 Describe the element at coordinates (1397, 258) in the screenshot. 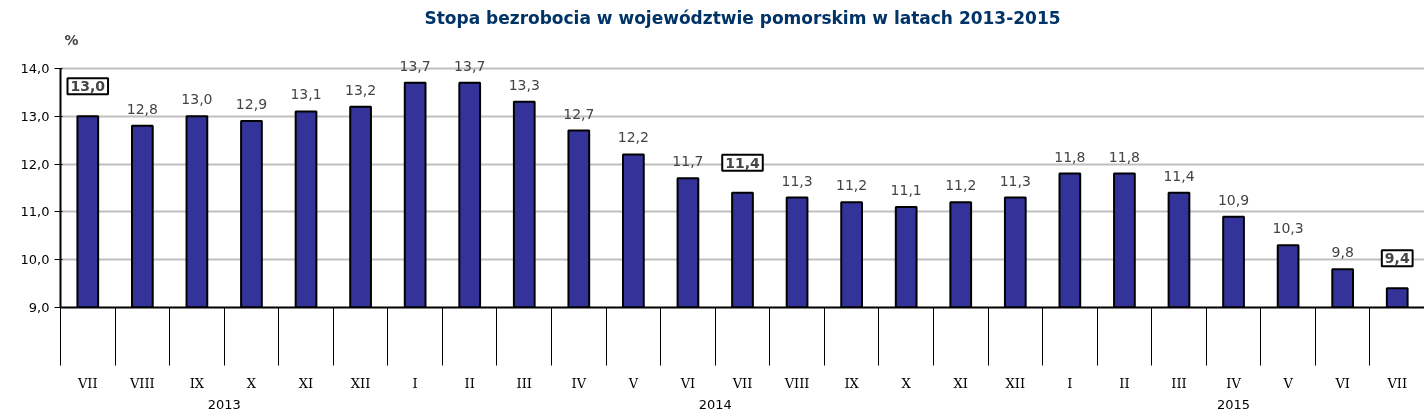

I see `data-label: 9,4` at that location.